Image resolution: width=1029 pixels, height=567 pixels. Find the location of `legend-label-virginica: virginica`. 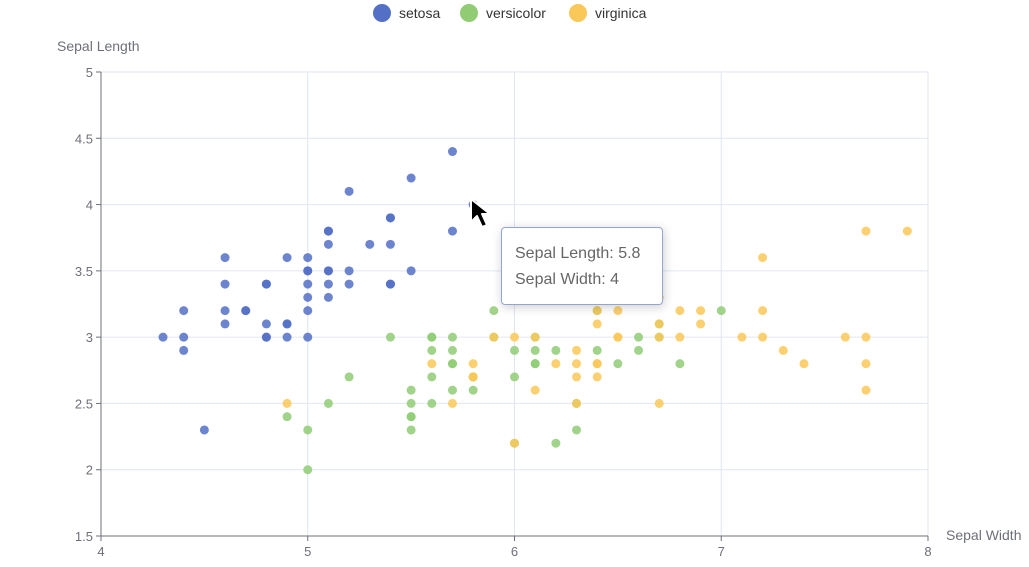

legend-label-virginica: virginica is located at coordinates (621, 13).